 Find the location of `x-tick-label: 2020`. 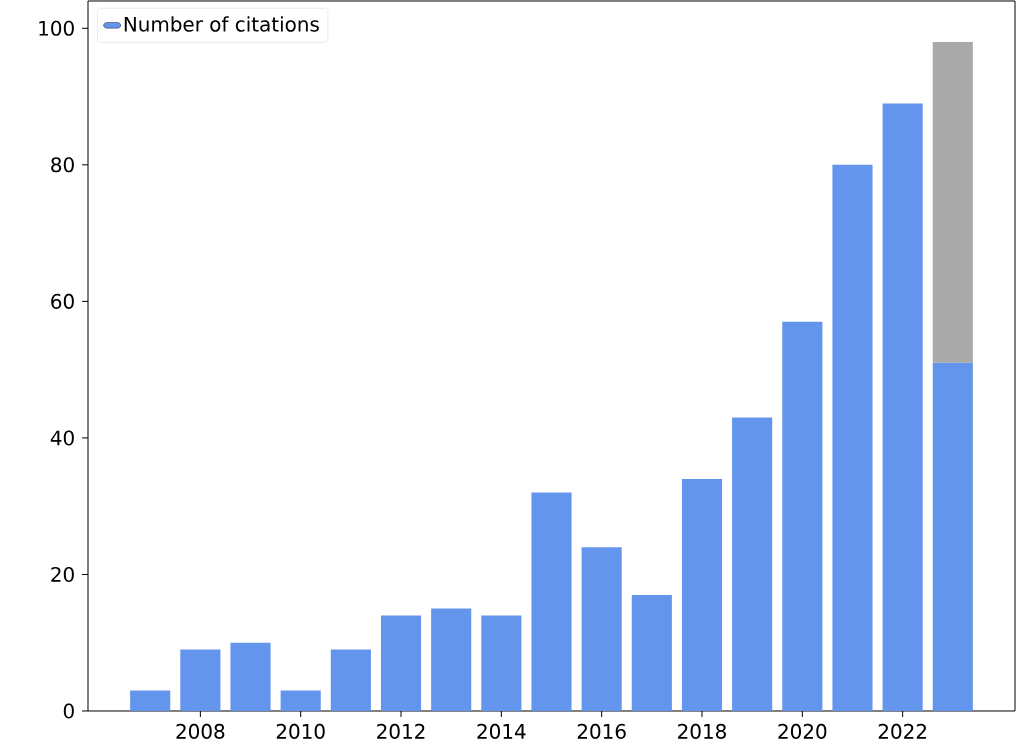

x-tick-label: 2020 is located at coordinates (802, 731).